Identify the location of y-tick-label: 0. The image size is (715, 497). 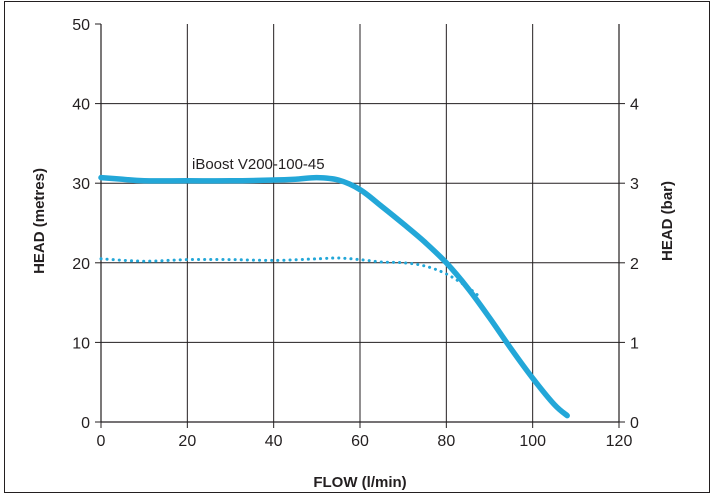
(85, 423).